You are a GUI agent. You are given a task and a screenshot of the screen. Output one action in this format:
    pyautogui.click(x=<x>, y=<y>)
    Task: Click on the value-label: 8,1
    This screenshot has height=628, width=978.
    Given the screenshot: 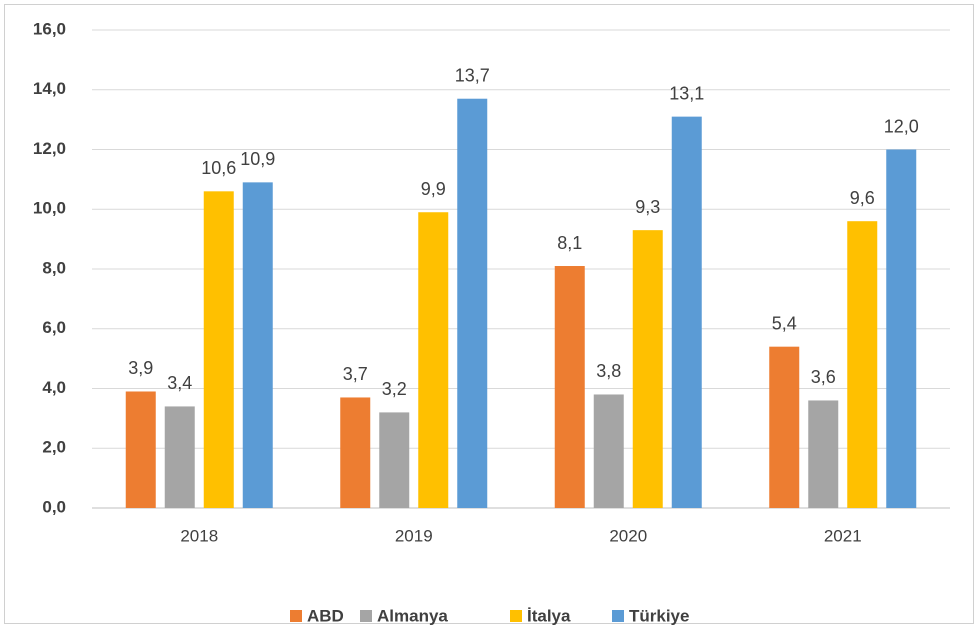 What is the action you would take?
    pyautogui.click(x=569, y=243)
    